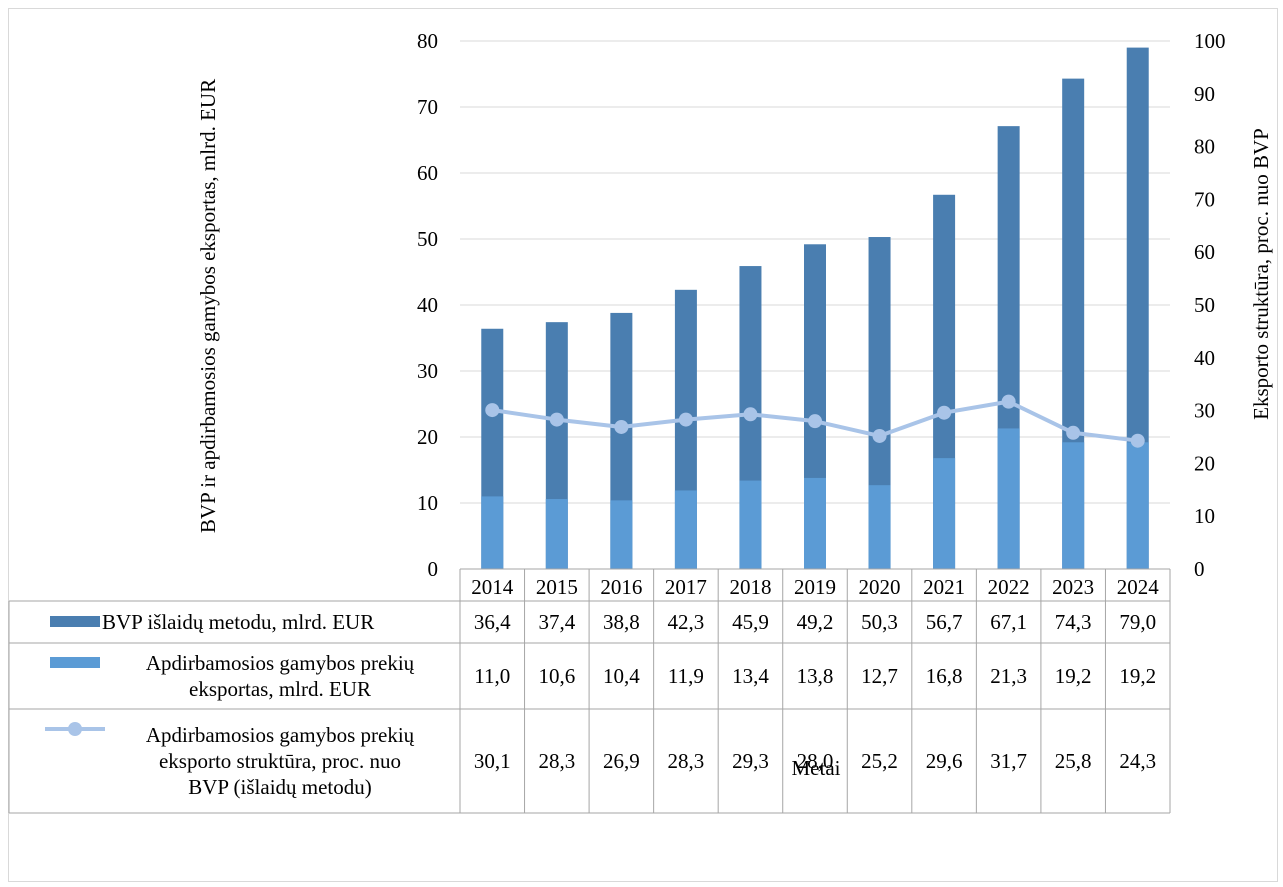 This screenshot has height=887, width=1283. I want to click on left-tick-label: 30, so click(427, 371).